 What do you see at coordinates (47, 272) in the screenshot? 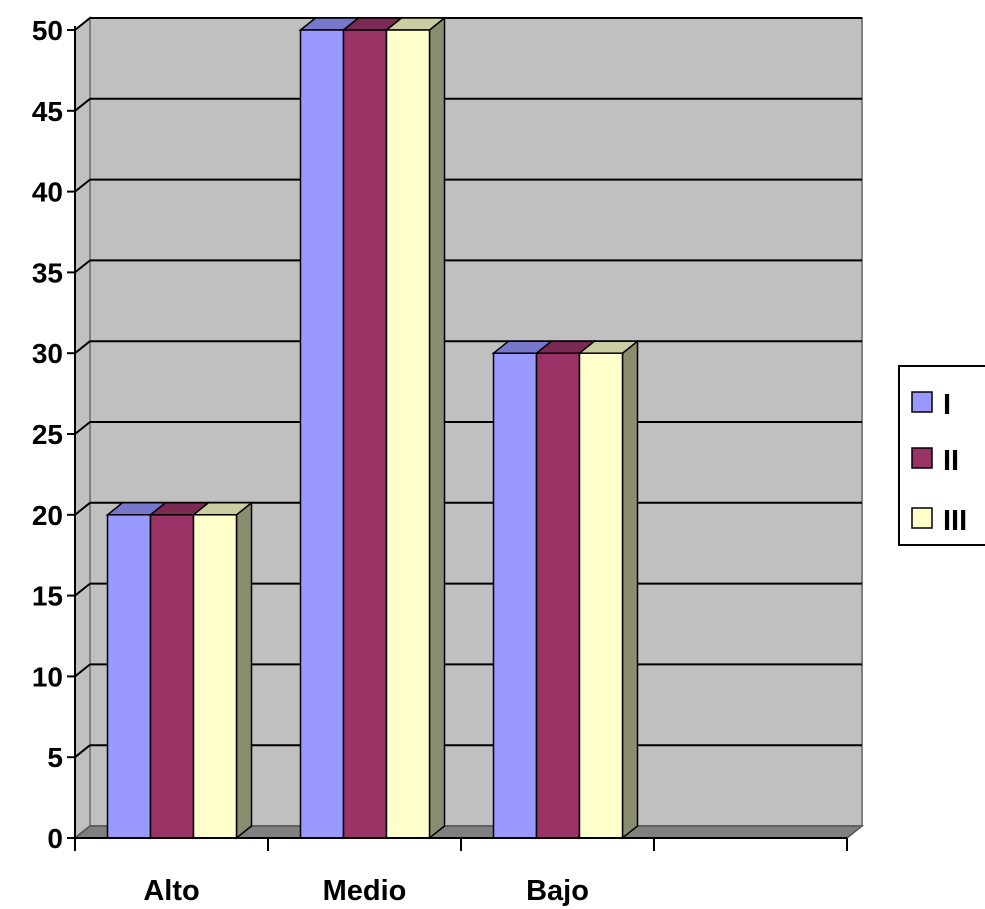
I see `y-tick-label: 35` at bounding box center [47, 272].